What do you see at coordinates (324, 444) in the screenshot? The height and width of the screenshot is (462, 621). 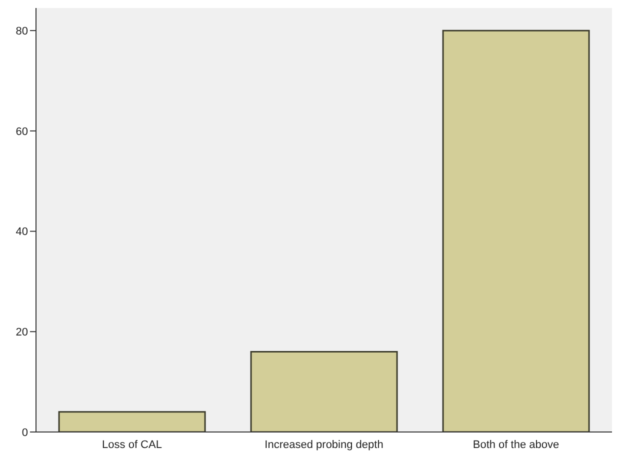 I see `x-tick-label: Increased probing depth` at bounding box center [324, 444].